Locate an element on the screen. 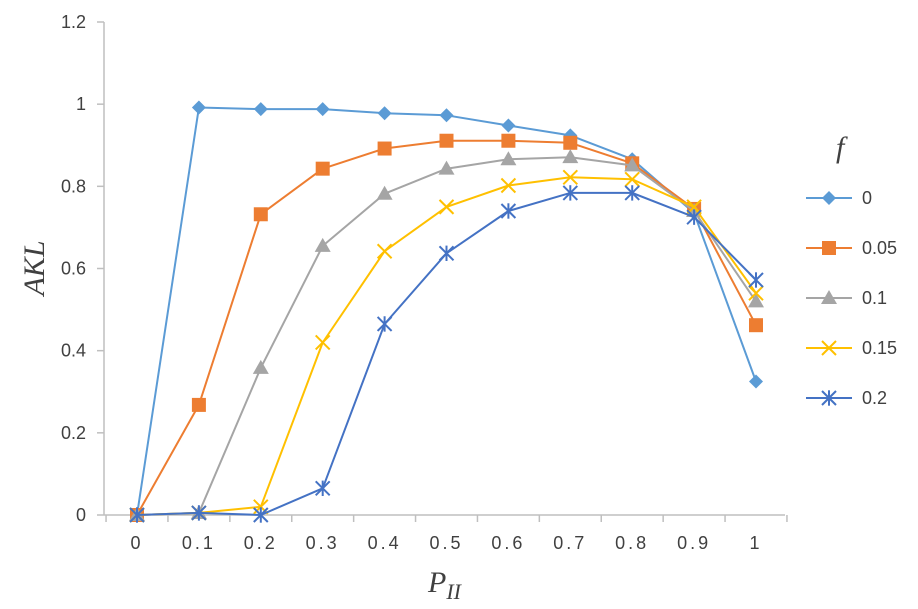 The height and width of the screenshot is (609, 918). legend-label: 0.15 is located at coordinates (879, 348).